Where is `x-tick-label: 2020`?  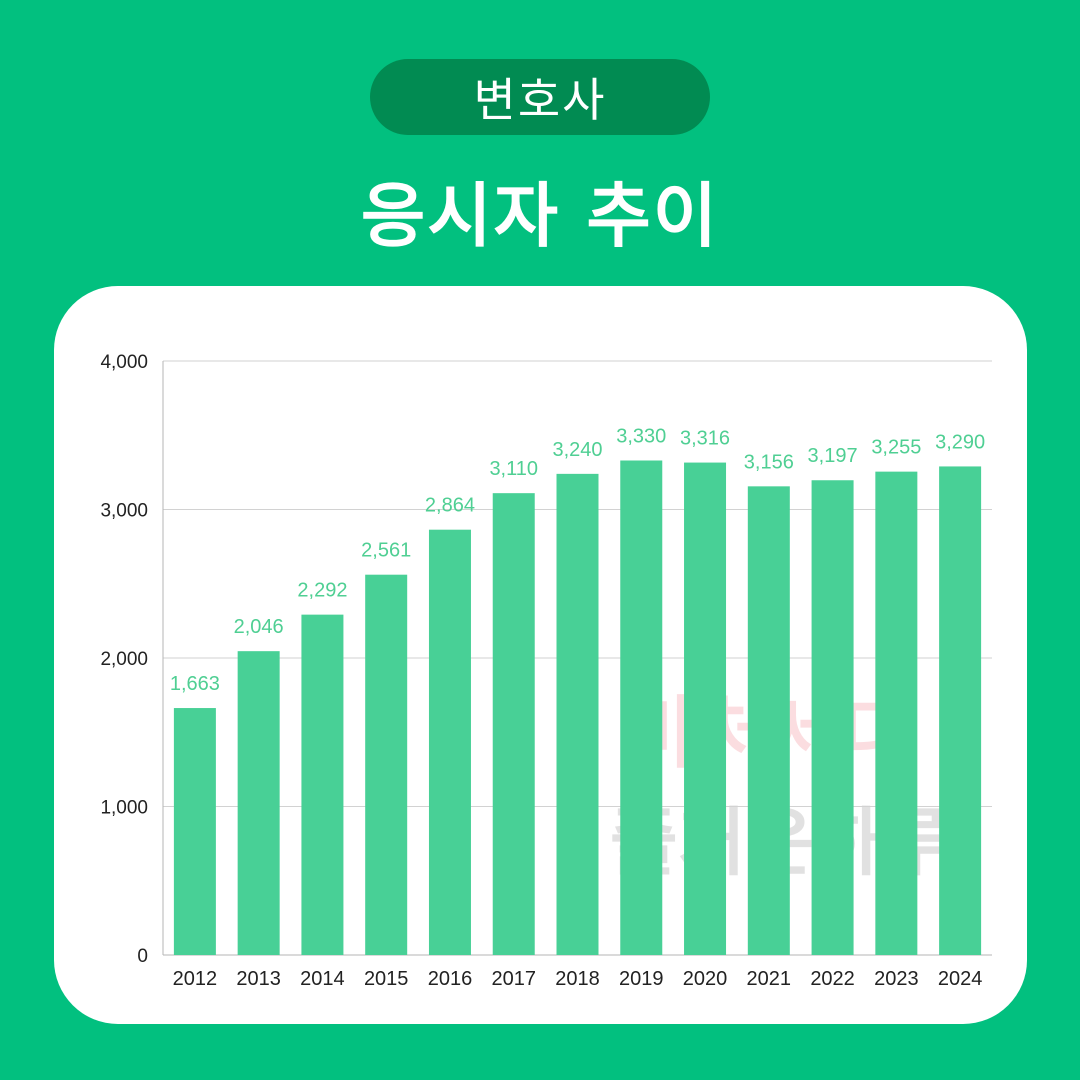
x-tick-label: 2020 is located at coordinates (705, 979).